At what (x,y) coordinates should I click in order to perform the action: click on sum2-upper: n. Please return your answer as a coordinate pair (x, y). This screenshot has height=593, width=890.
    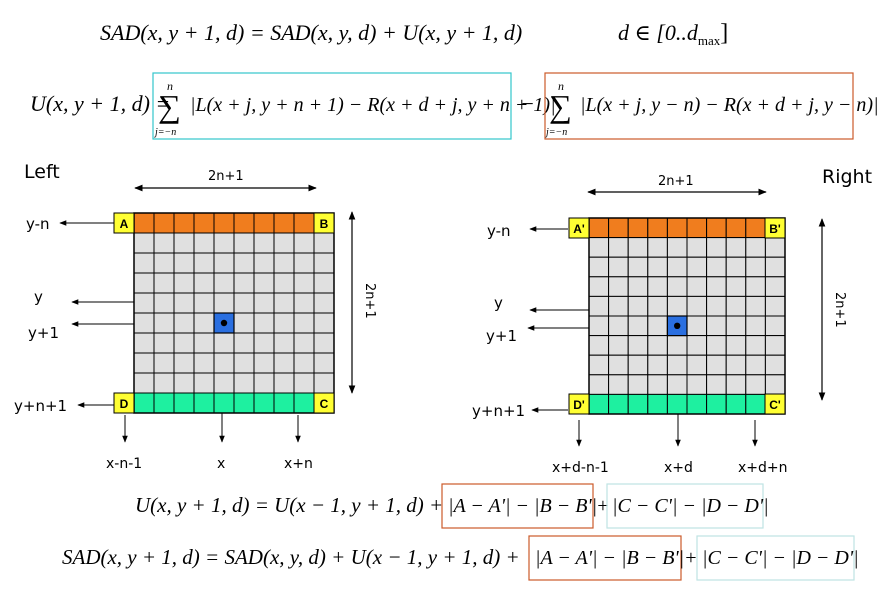
    Looking at the image, I should click on (561, 86).